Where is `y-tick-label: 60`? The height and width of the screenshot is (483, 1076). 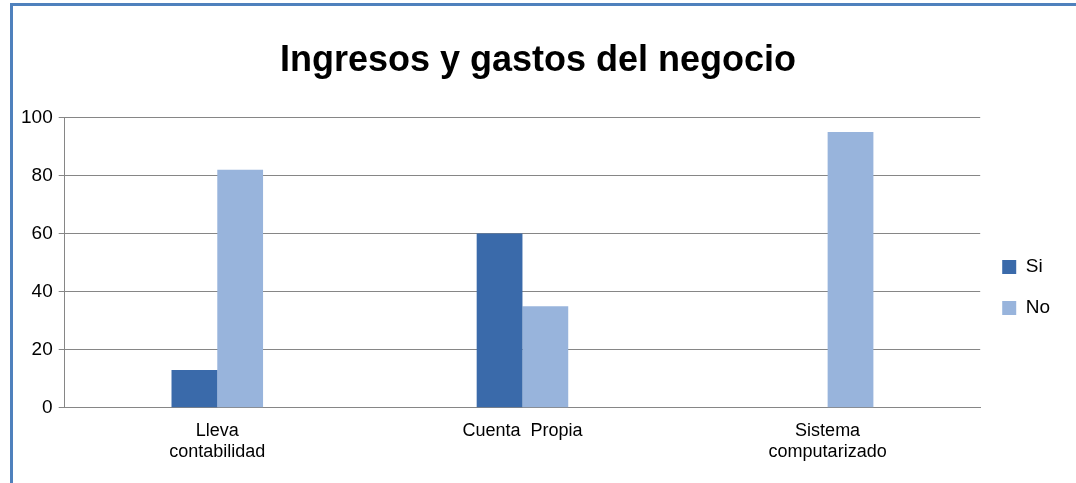 y-tick-label: 60 is located at coordinates (42, 232).